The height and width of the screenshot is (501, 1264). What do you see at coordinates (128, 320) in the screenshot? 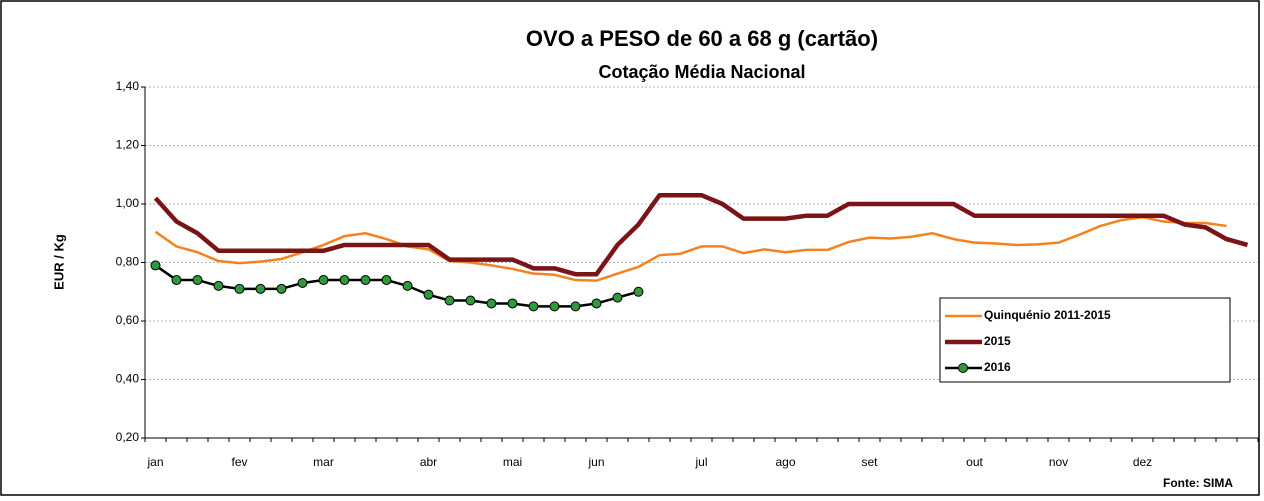
I see `y-tick-label: 0,60` at bounding box center [128, 320].